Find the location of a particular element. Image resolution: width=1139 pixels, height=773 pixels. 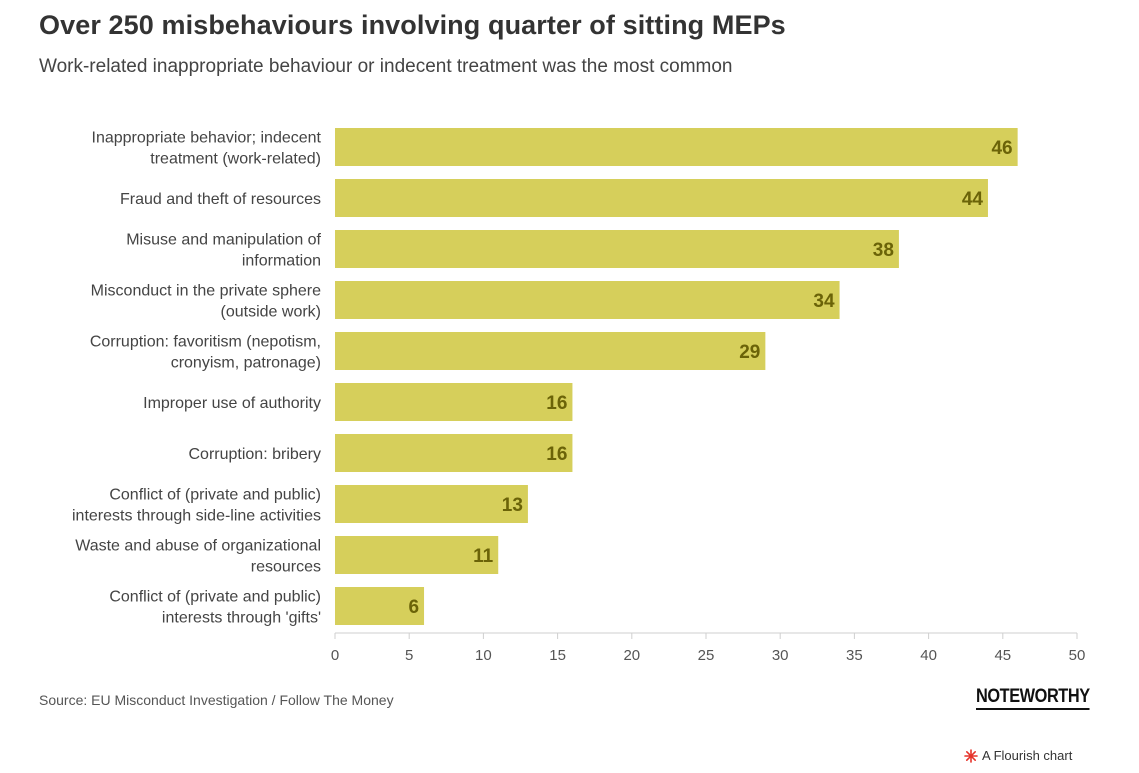

bar-value-label: 13 is located at coordinates (512, 505).